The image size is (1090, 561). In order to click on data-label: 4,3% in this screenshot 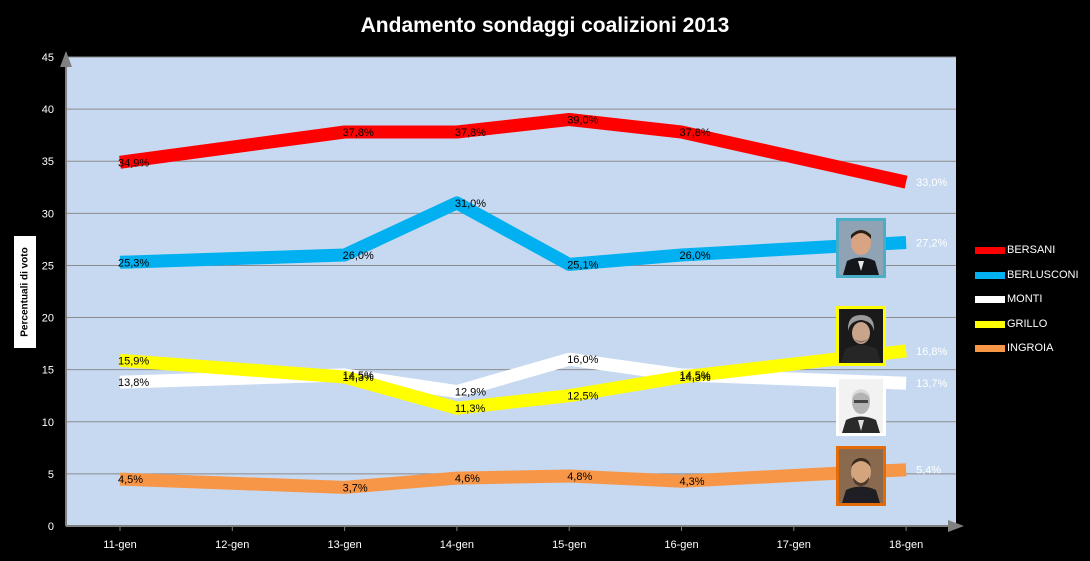, I will do `click(692, 482)`.